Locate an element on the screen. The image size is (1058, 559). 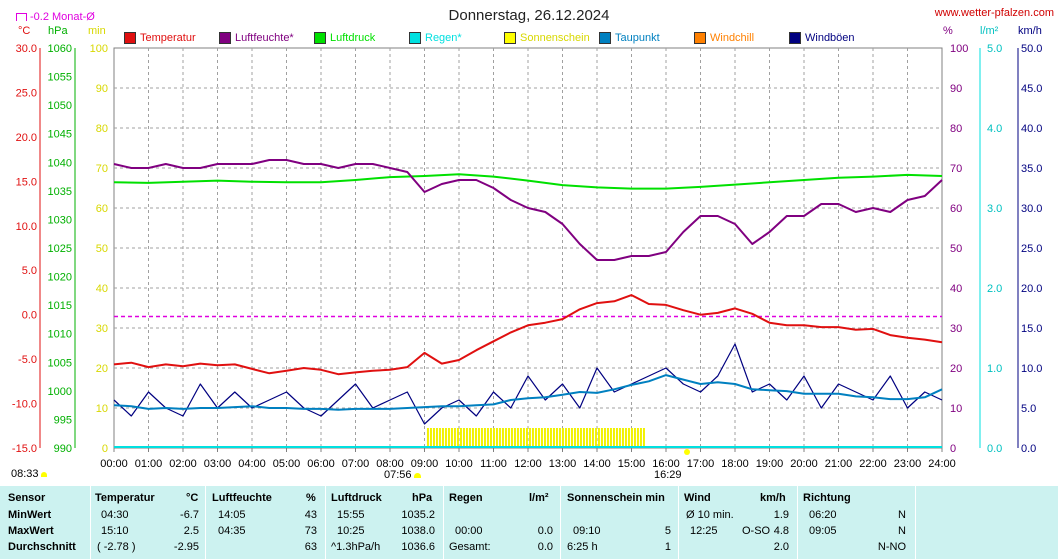
legend-label: Windchill is located at coordinates (732, 38).